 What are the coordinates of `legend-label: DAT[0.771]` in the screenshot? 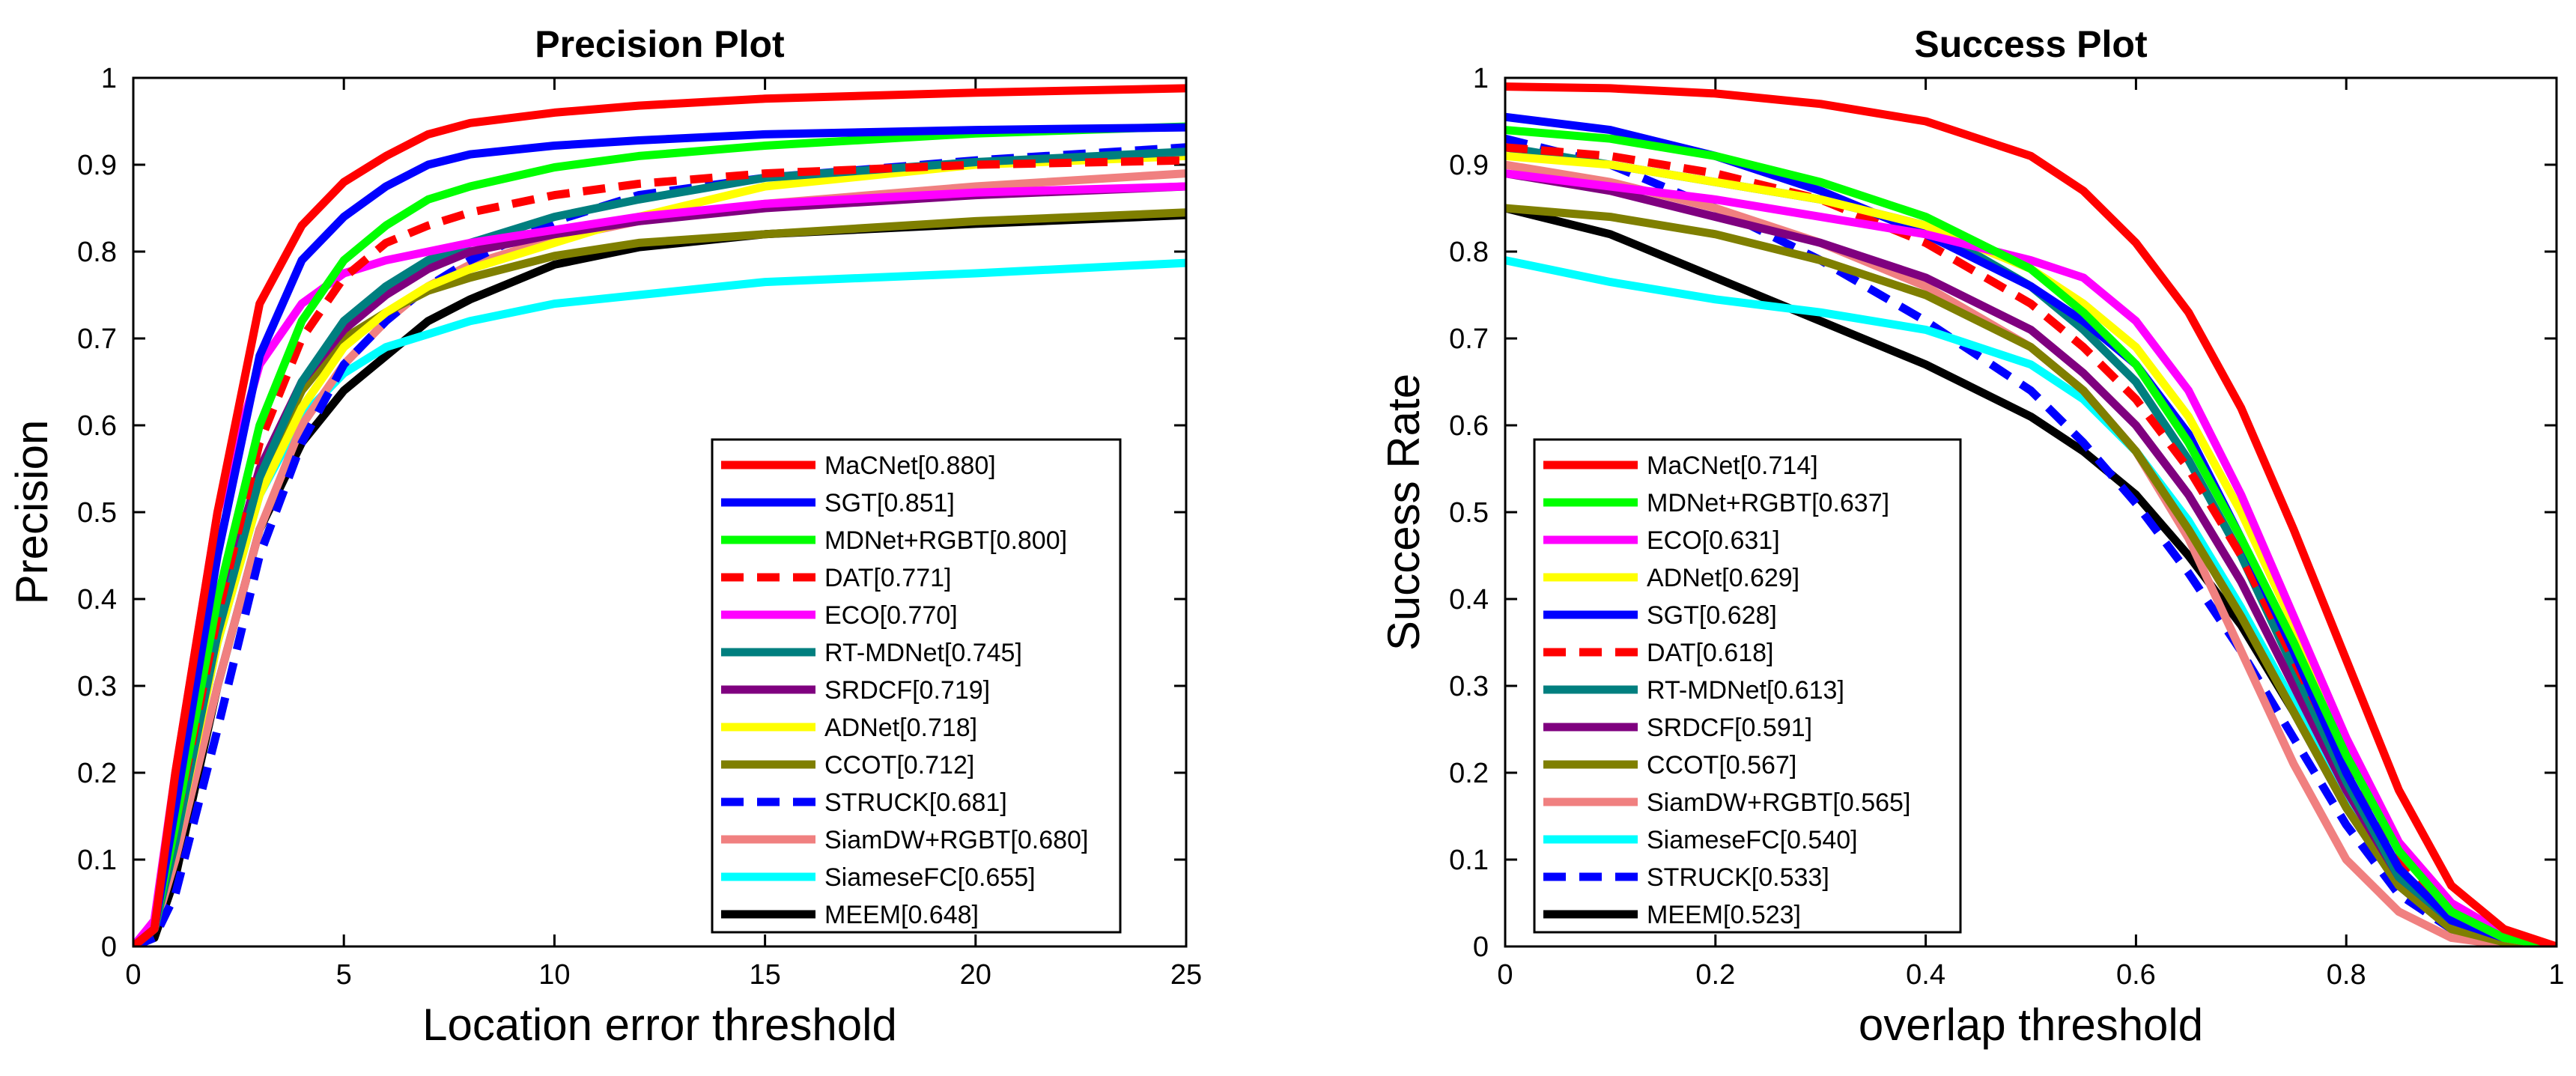 It's located at (887, 578).